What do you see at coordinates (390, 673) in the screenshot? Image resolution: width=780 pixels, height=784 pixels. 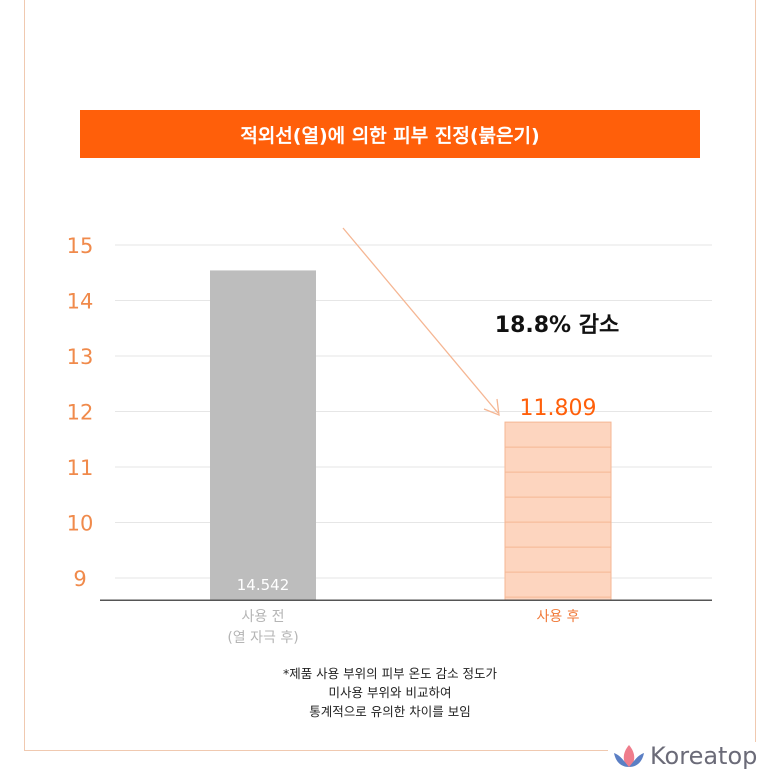 I see `footnote-line: *제품 사용 부위의 피부 온도 감소 정도가` at bounding box center [390, 673].